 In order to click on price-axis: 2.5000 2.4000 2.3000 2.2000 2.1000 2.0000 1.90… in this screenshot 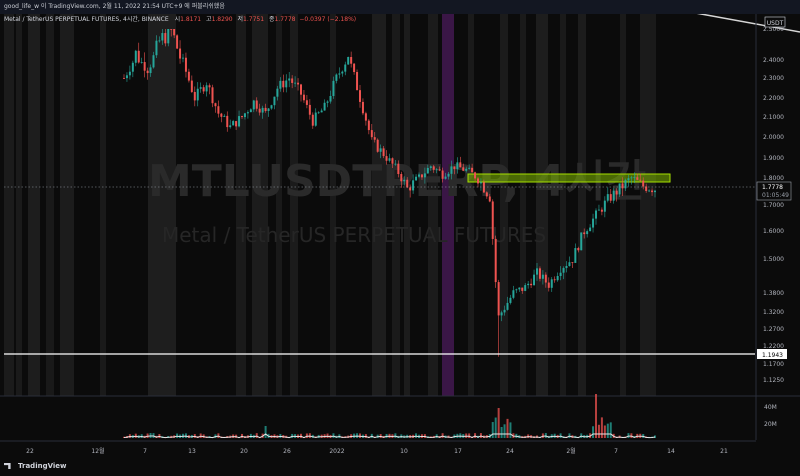, I will do `click(773, 205)`.